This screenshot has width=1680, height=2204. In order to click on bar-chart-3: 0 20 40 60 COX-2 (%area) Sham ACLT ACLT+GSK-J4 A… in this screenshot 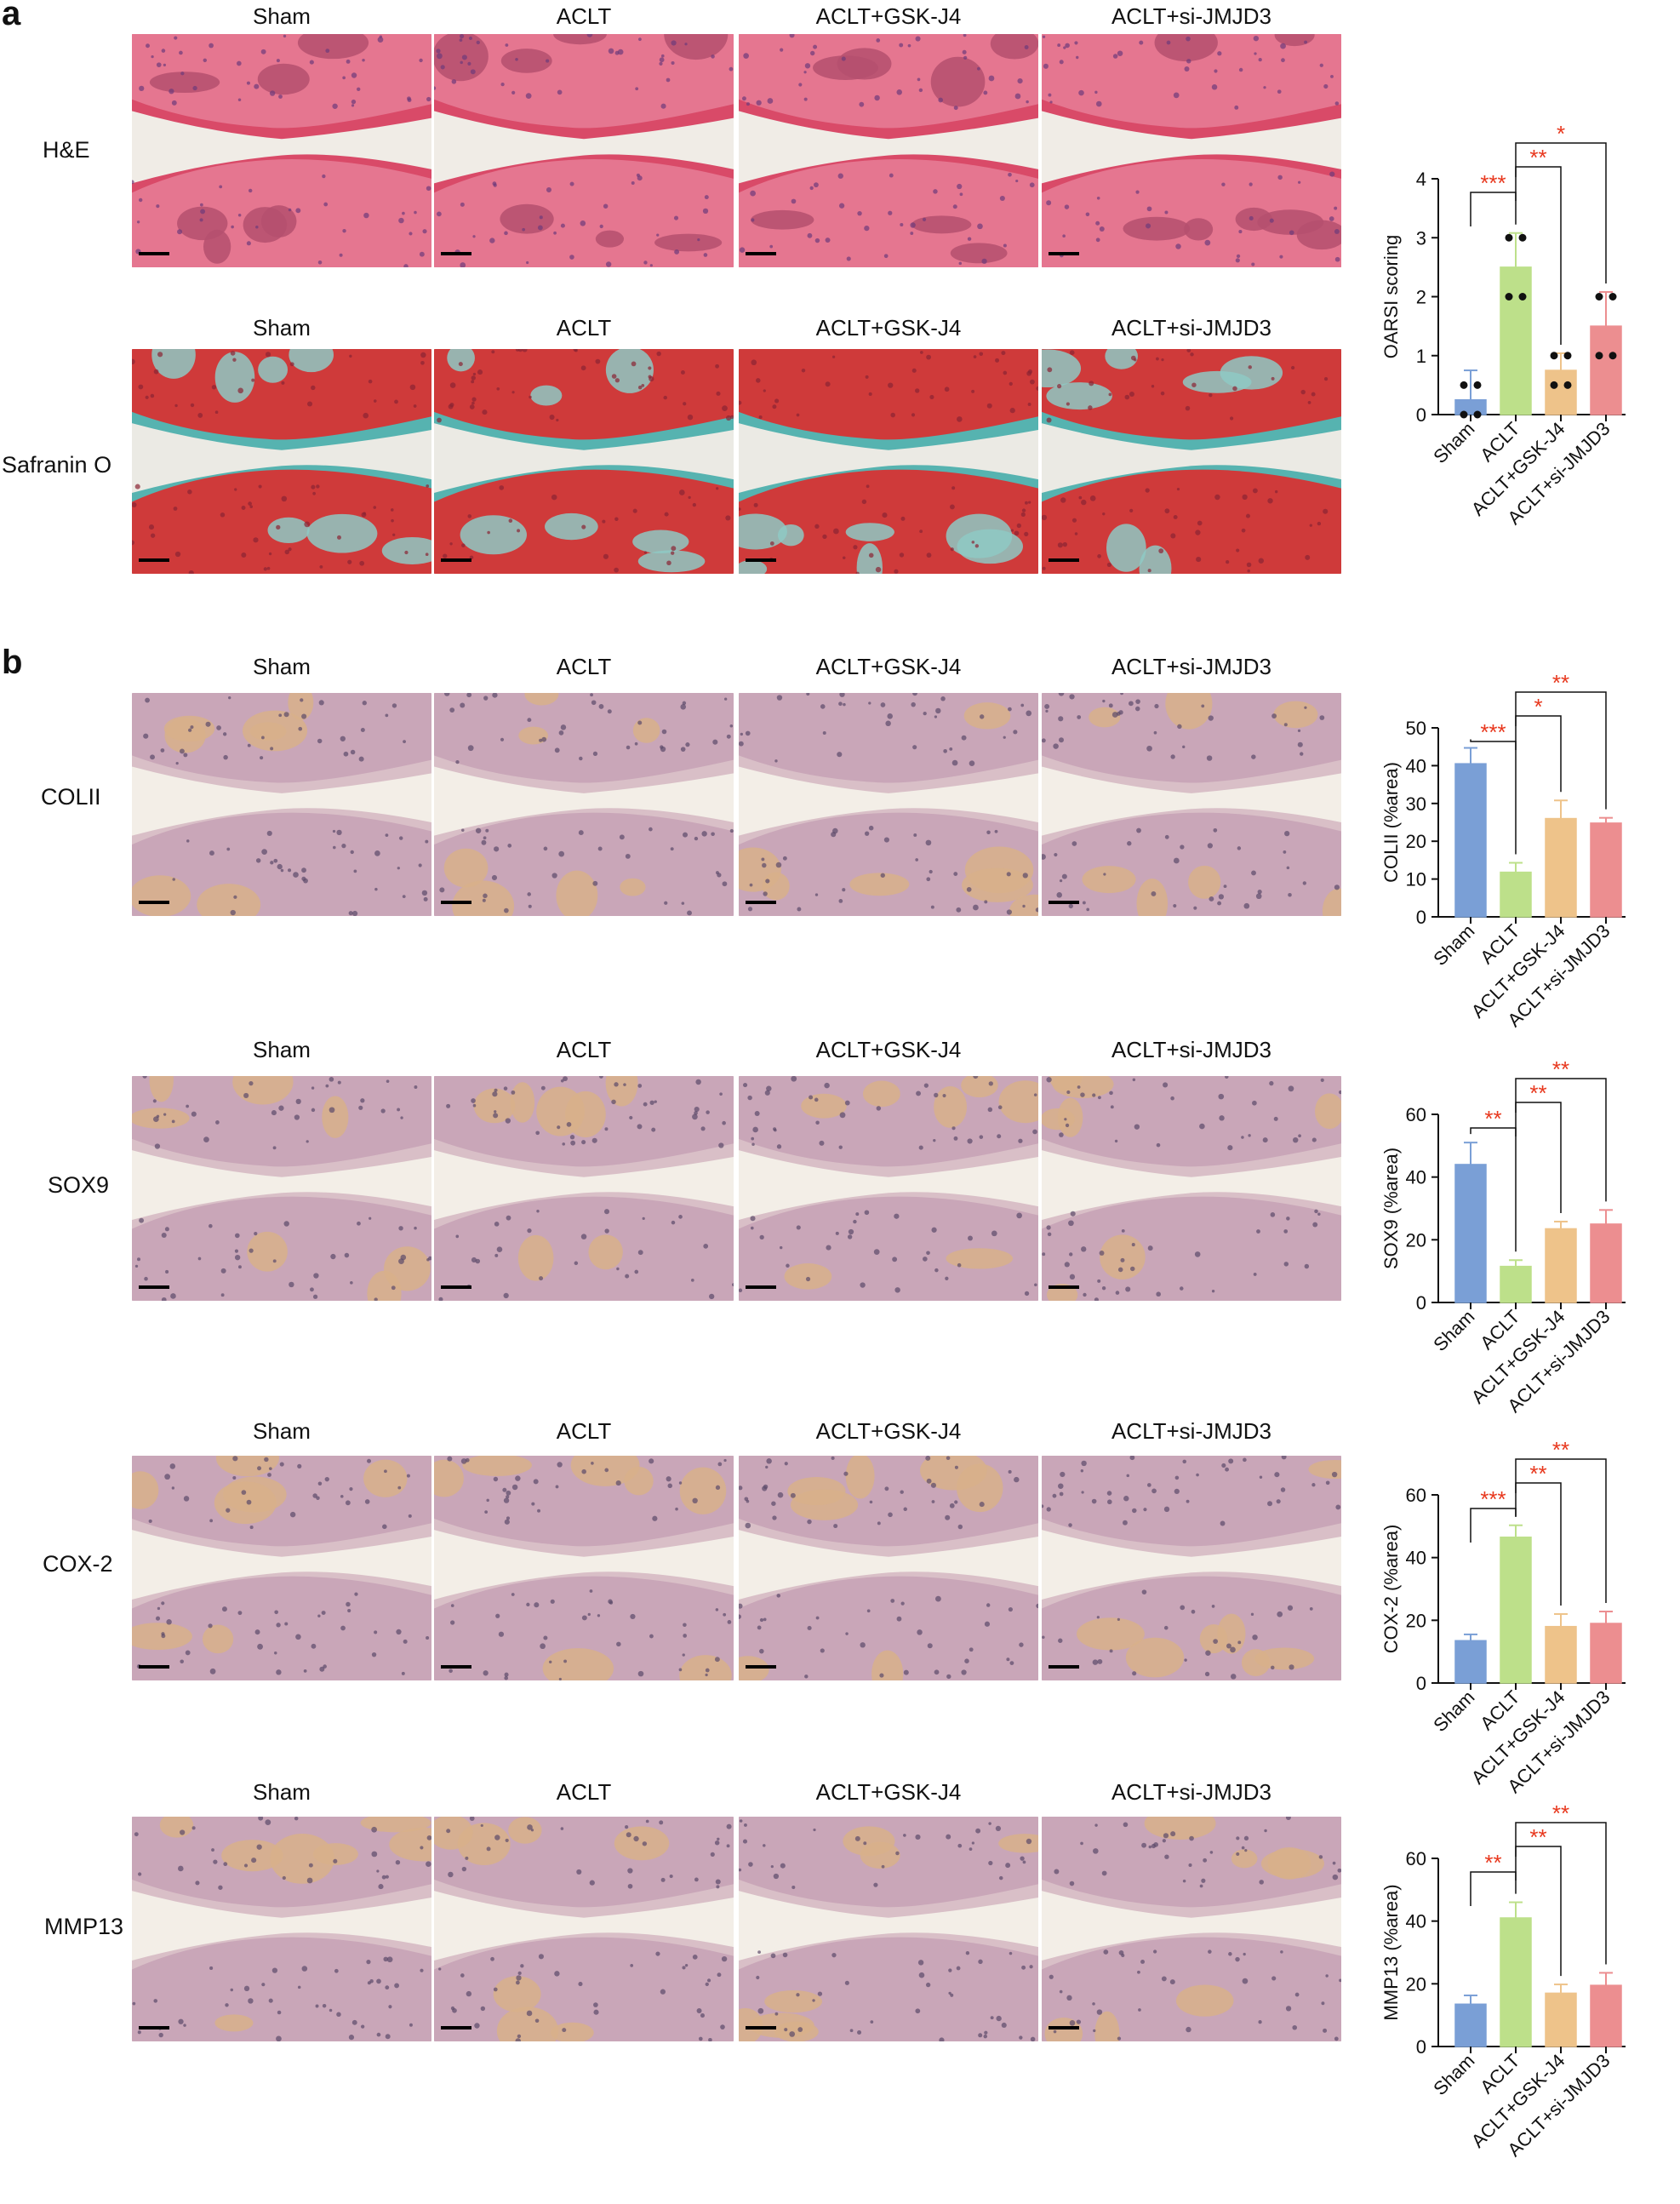, I will do `click(1520, 1637)`.